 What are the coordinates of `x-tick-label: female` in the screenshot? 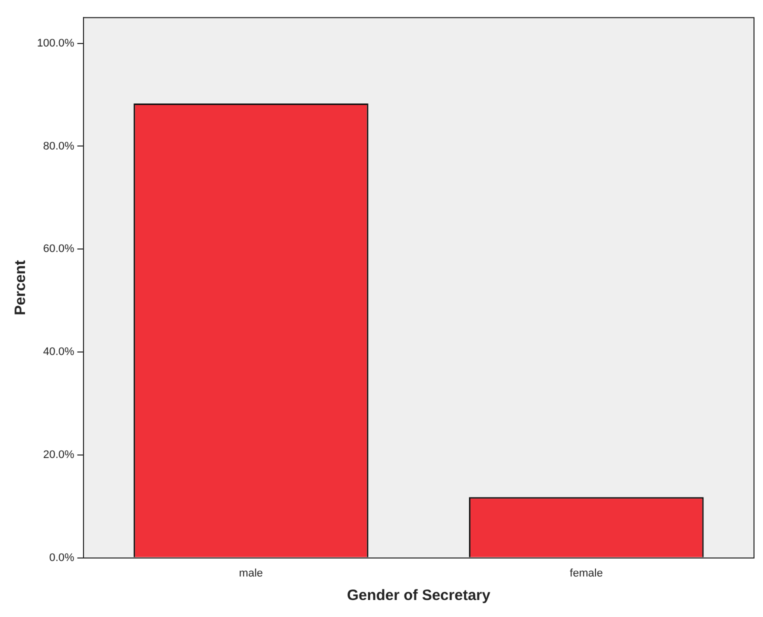 It's located at (586, 573).